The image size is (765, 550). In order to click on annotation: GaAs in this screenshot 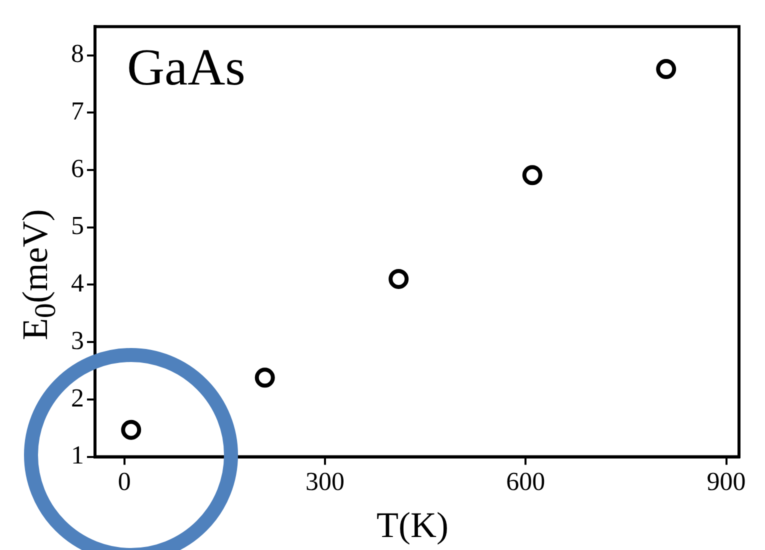, I will do `click(186, 67)`.